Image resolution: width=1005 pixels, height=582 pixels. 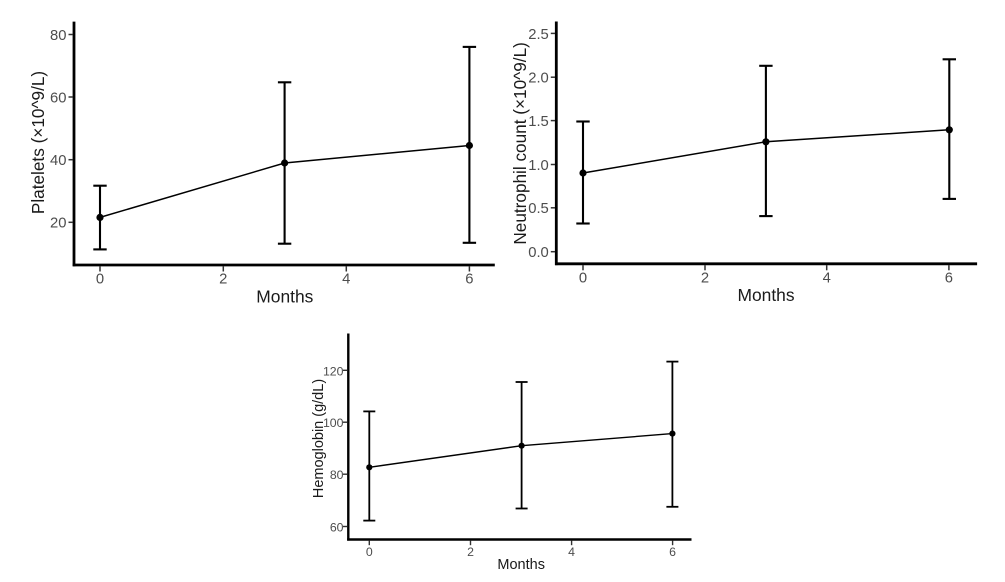 I want to click on svg-text: 1.5, so click(x=538, y=122).